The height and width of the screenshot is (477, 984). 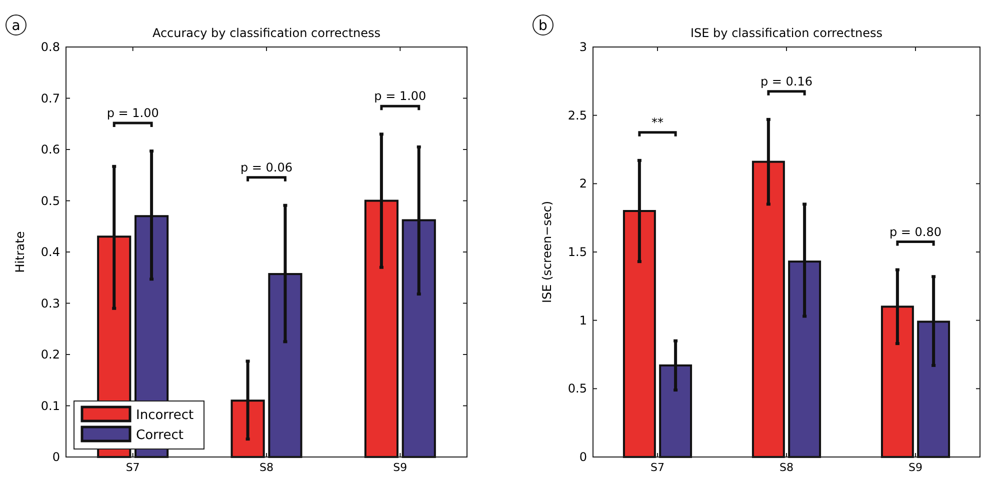 What do you see at coordinates (658, 122) in the screenshot?
I see `annotation: **` at bounding box center [658, 122].